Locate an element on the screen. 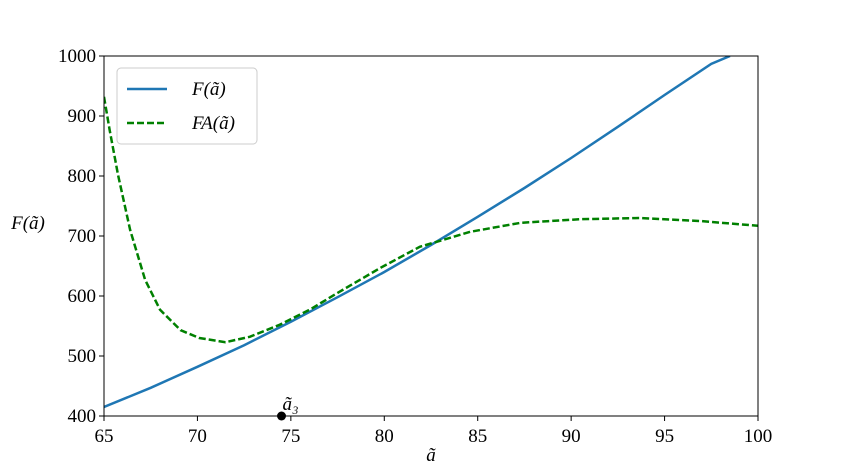 Image resolution: width=843 pixels, height=468 pixels. annotation-point is located at coordinates (282, 416).